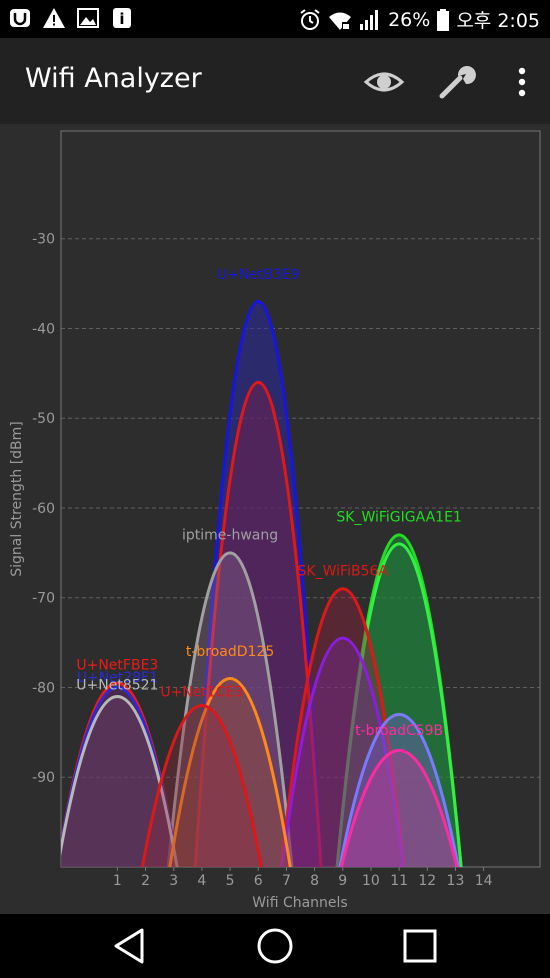 The width and height of the screenshot is (550, 978). I want to click on y-tick-label: -40, so click(43, 329).